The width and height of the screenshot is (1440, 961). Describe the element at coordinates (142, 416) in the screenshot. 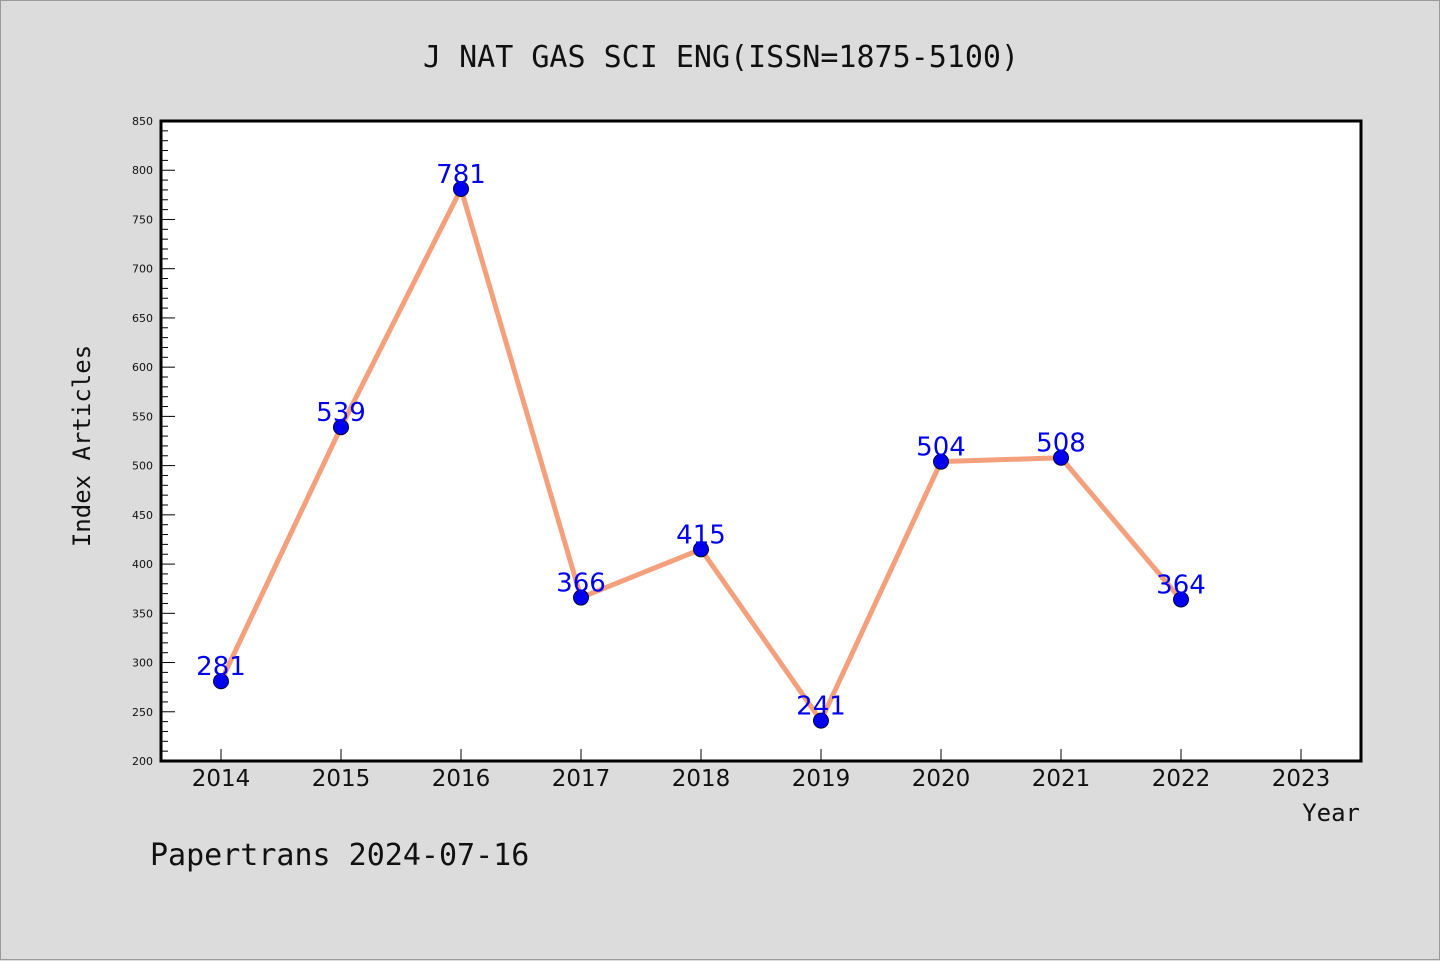

I see `y-tick-label: 550` at that location.